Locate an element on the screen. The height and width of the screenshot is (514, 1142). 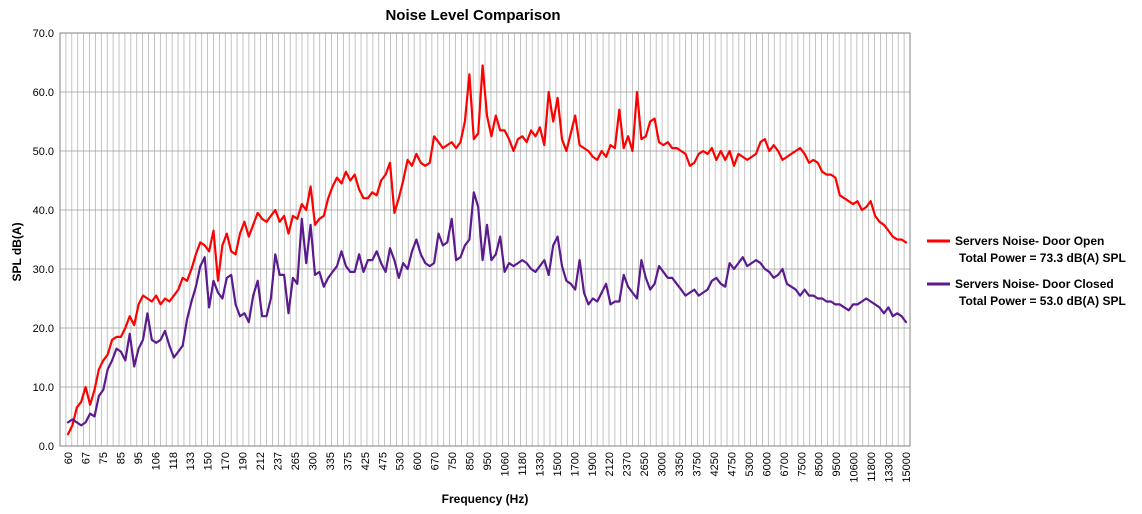
y-tick-label: 30.0 is located at coordinates (43, 270).